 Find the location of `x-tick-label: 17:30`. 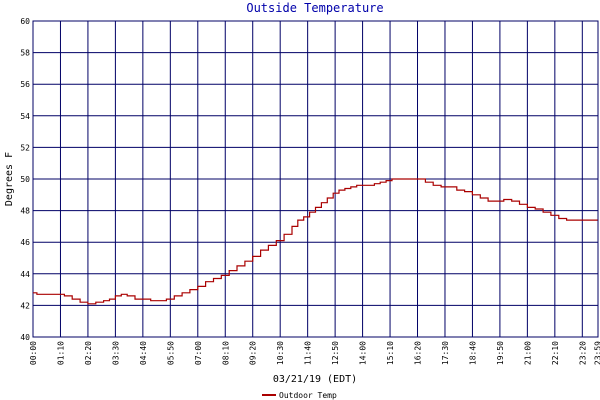

x-tick-label: 17:30 is located at coordinates (445, 353).